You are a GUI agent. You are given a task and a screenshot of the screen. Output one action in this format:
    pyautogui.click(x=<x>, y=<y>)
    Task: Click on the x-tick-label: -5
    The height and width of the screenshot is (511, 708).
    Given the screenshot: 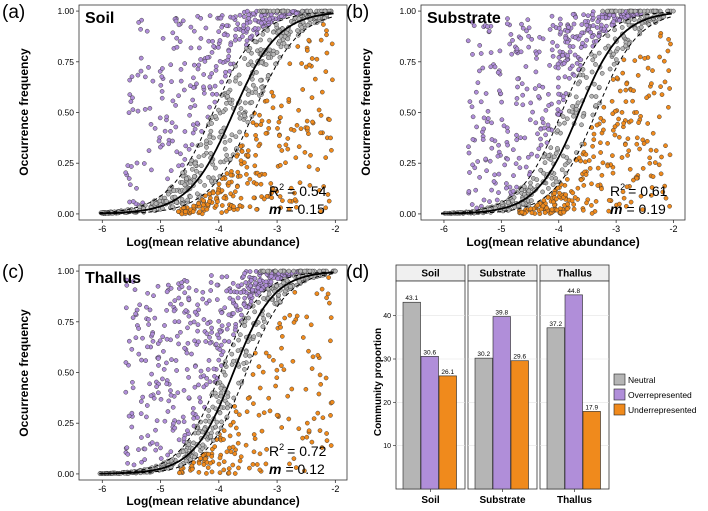 What is the action you would take?
    pyautogui.click(x=161, y=489)
    